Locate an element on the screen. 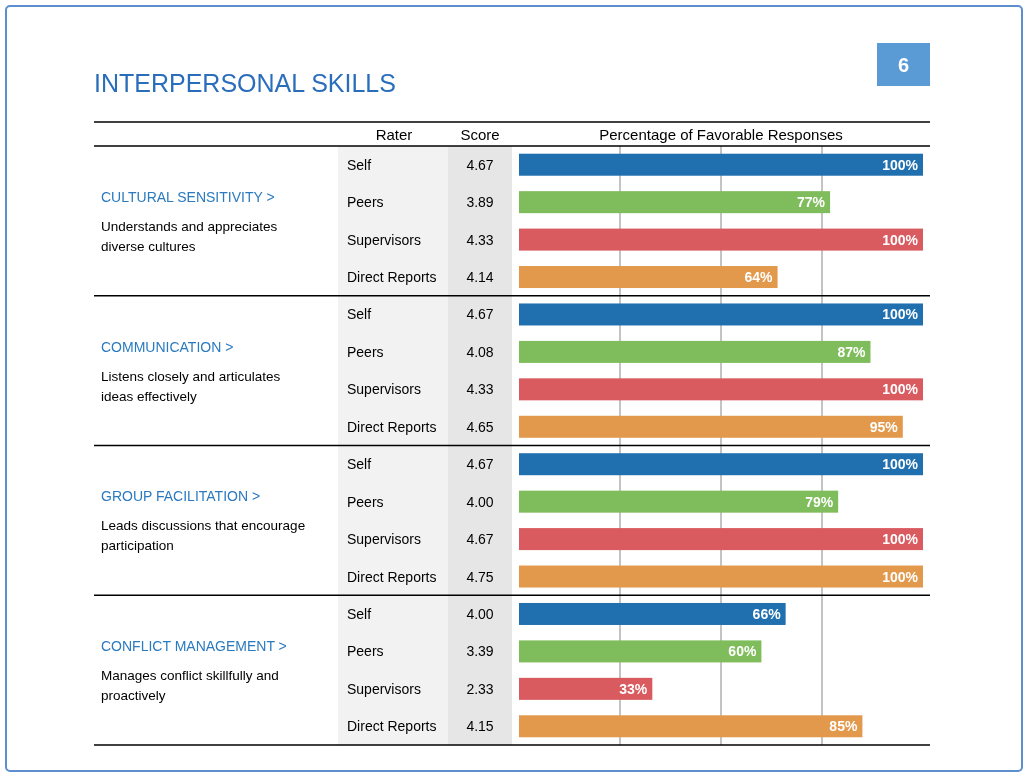 Image resolution: width=1030 pixels, height=779 pixels. text: 3.39 is located at coordinates (480, 651).